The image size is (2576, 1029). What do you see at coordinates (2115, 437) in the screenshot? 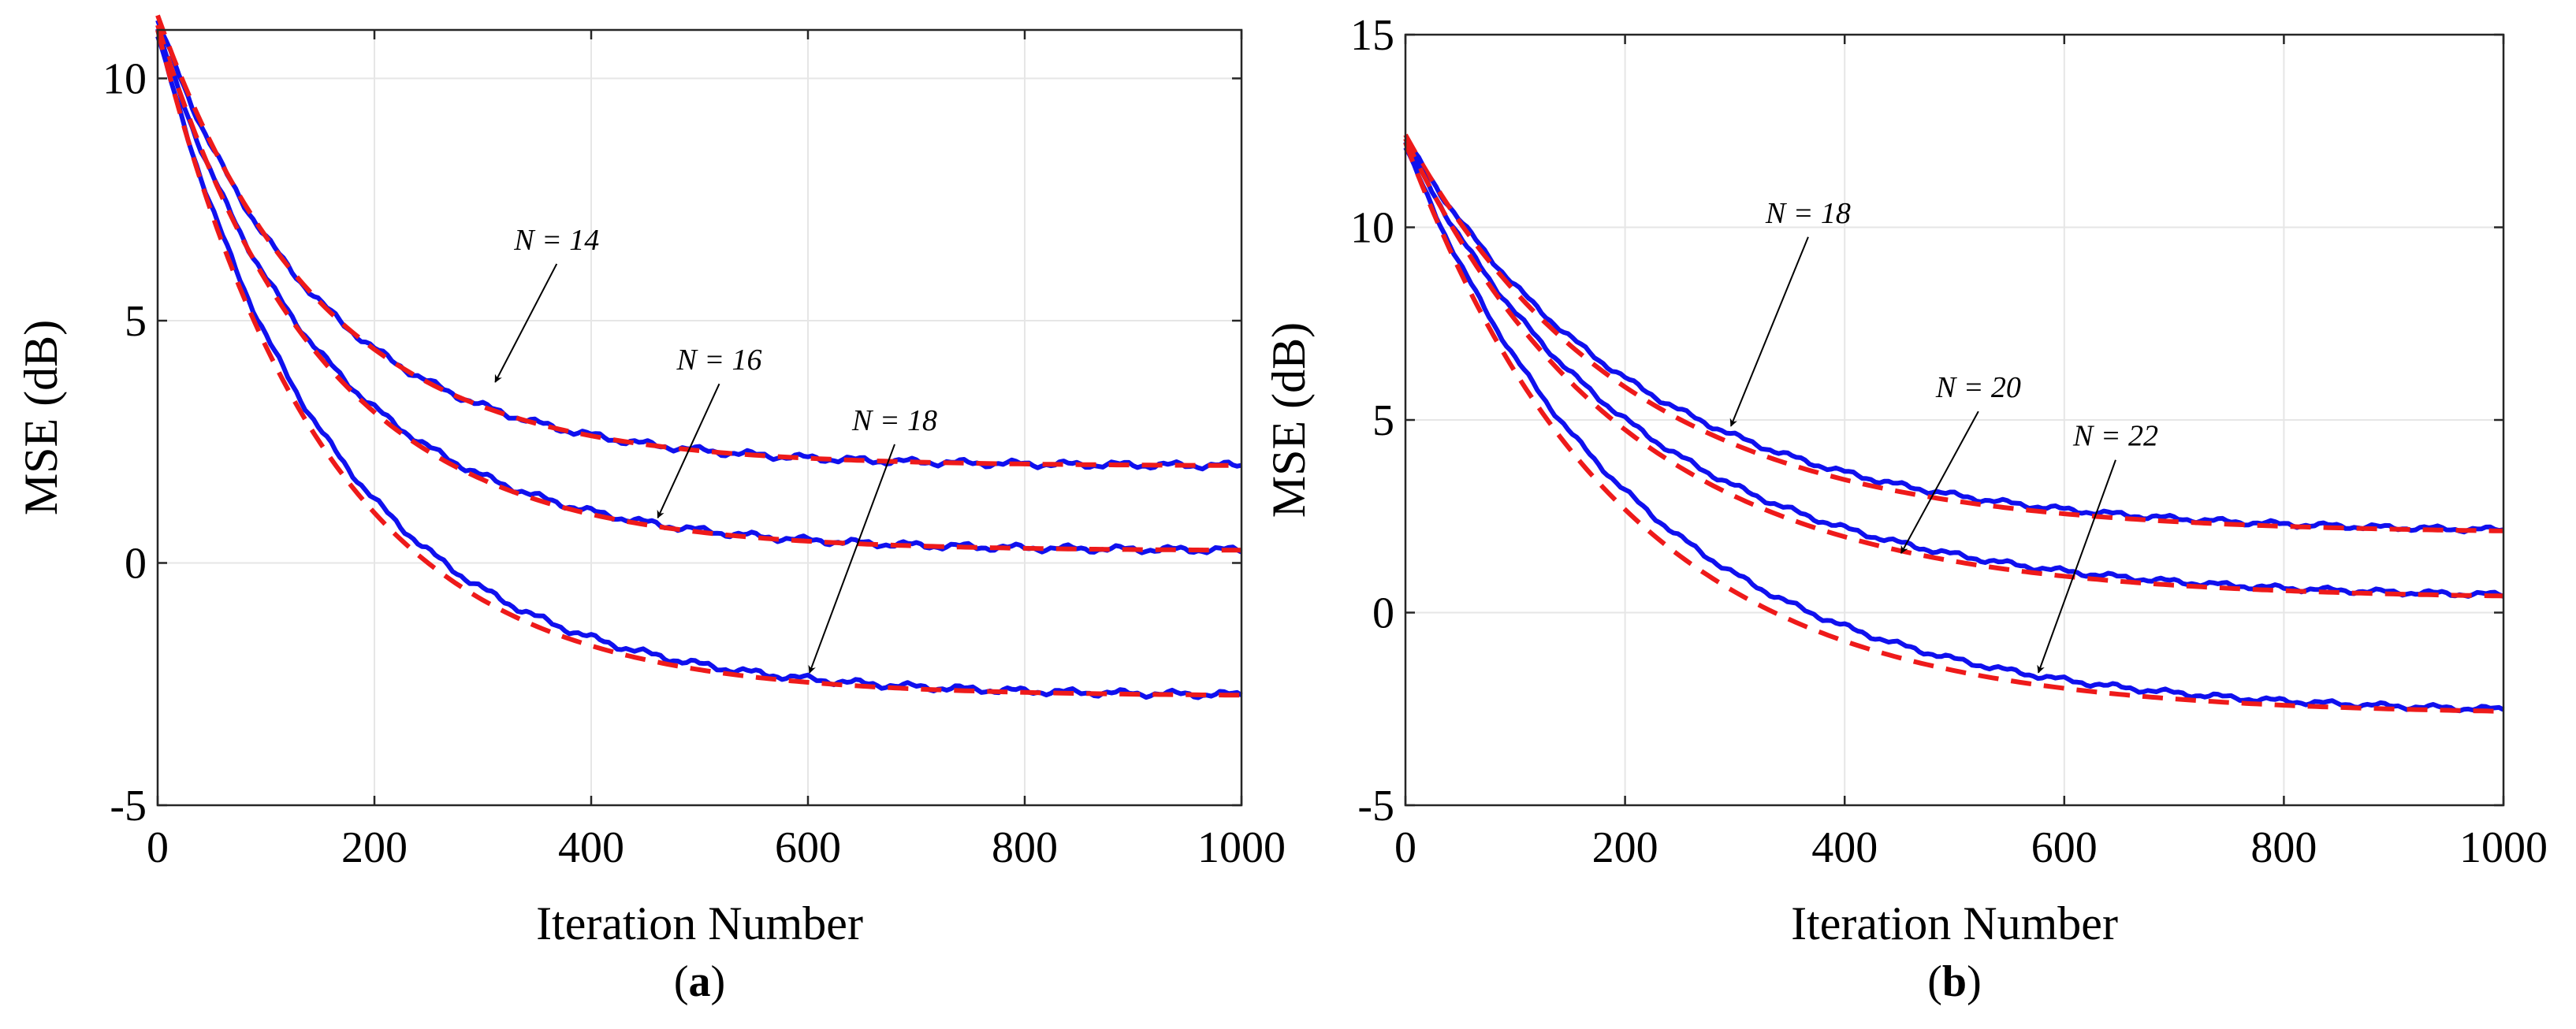
I see `annotation-label: N = 22` at bounding box center [2115, 437].